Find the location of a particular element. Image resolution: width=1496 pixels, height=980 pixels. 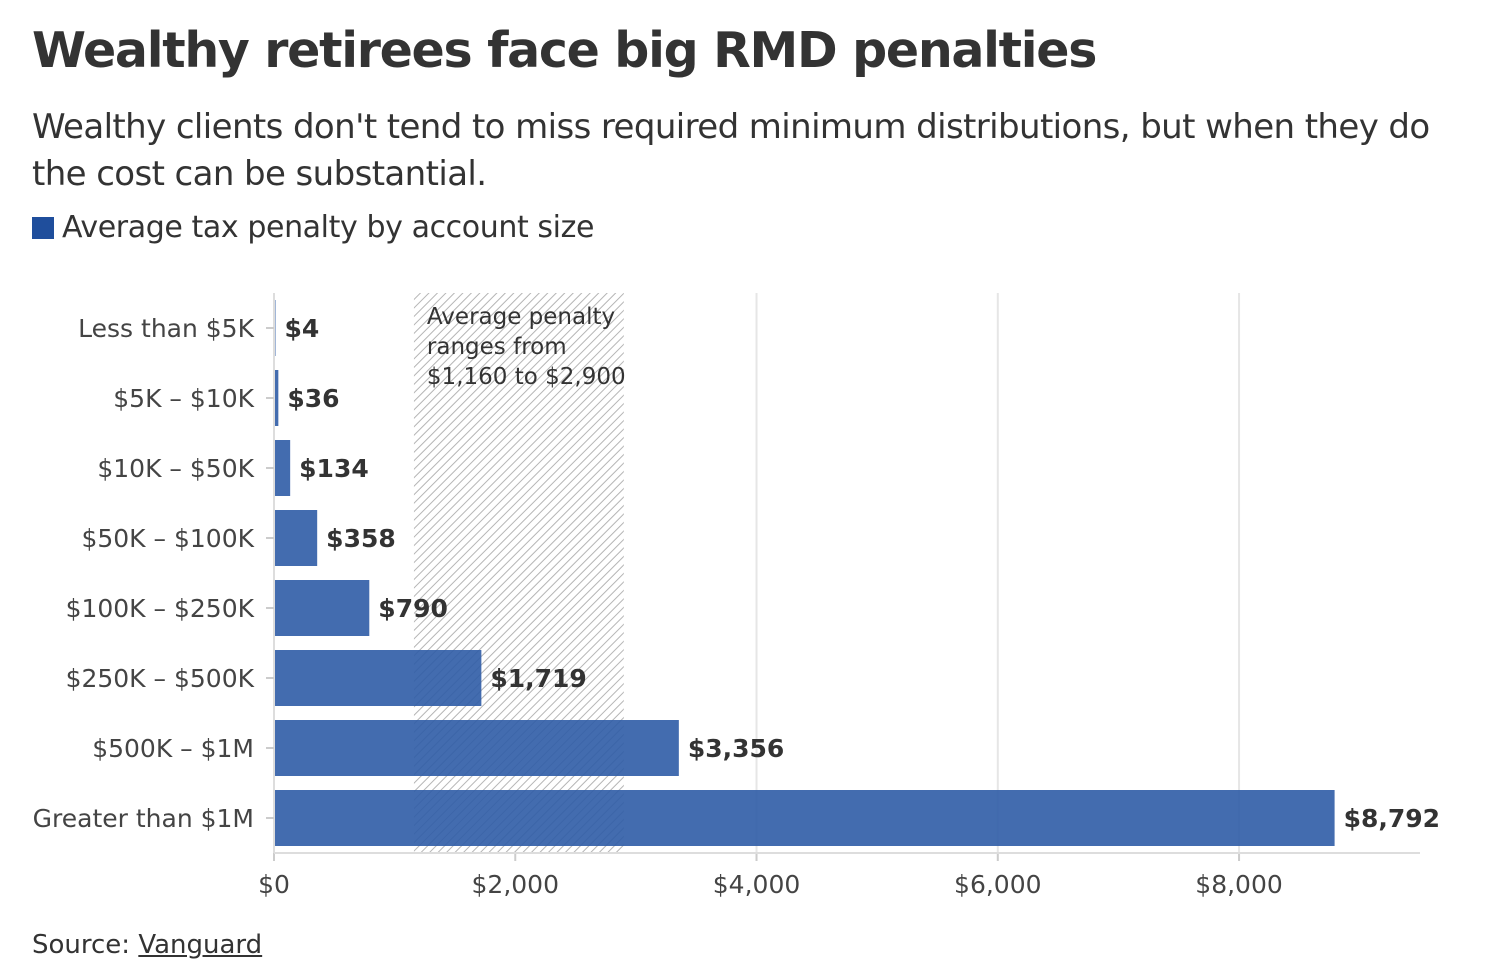

legend: Average tax penalty by account size is located at coordinates (313, 227).